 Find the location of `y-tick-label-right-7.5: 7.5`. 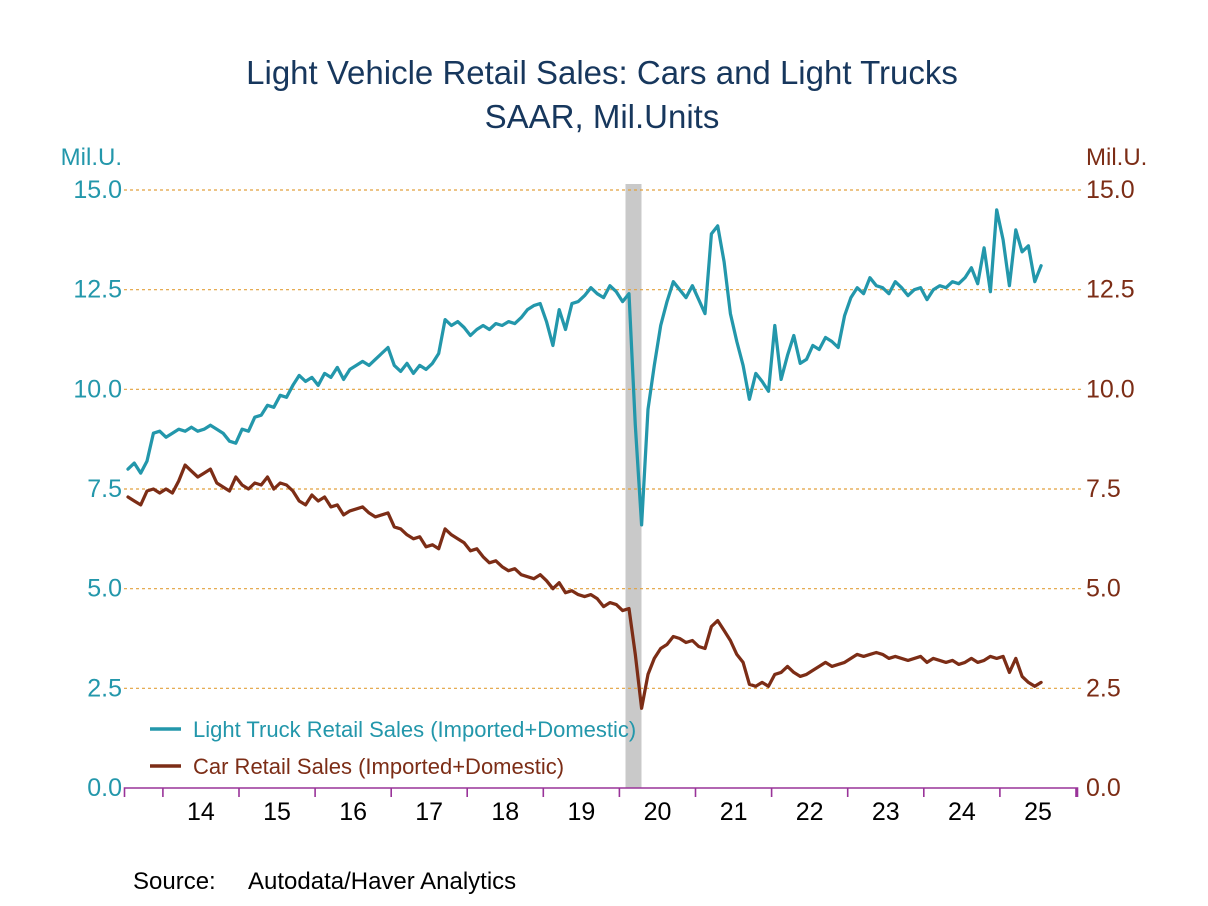

y-tick-label-right-7.5: 7.5 is located at coordinates (1103, 489).